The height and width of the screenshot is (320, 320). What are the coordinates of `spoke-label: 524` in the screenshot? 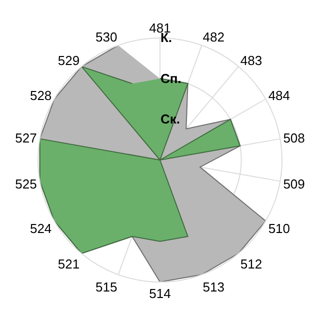 It's located at (41, 228).